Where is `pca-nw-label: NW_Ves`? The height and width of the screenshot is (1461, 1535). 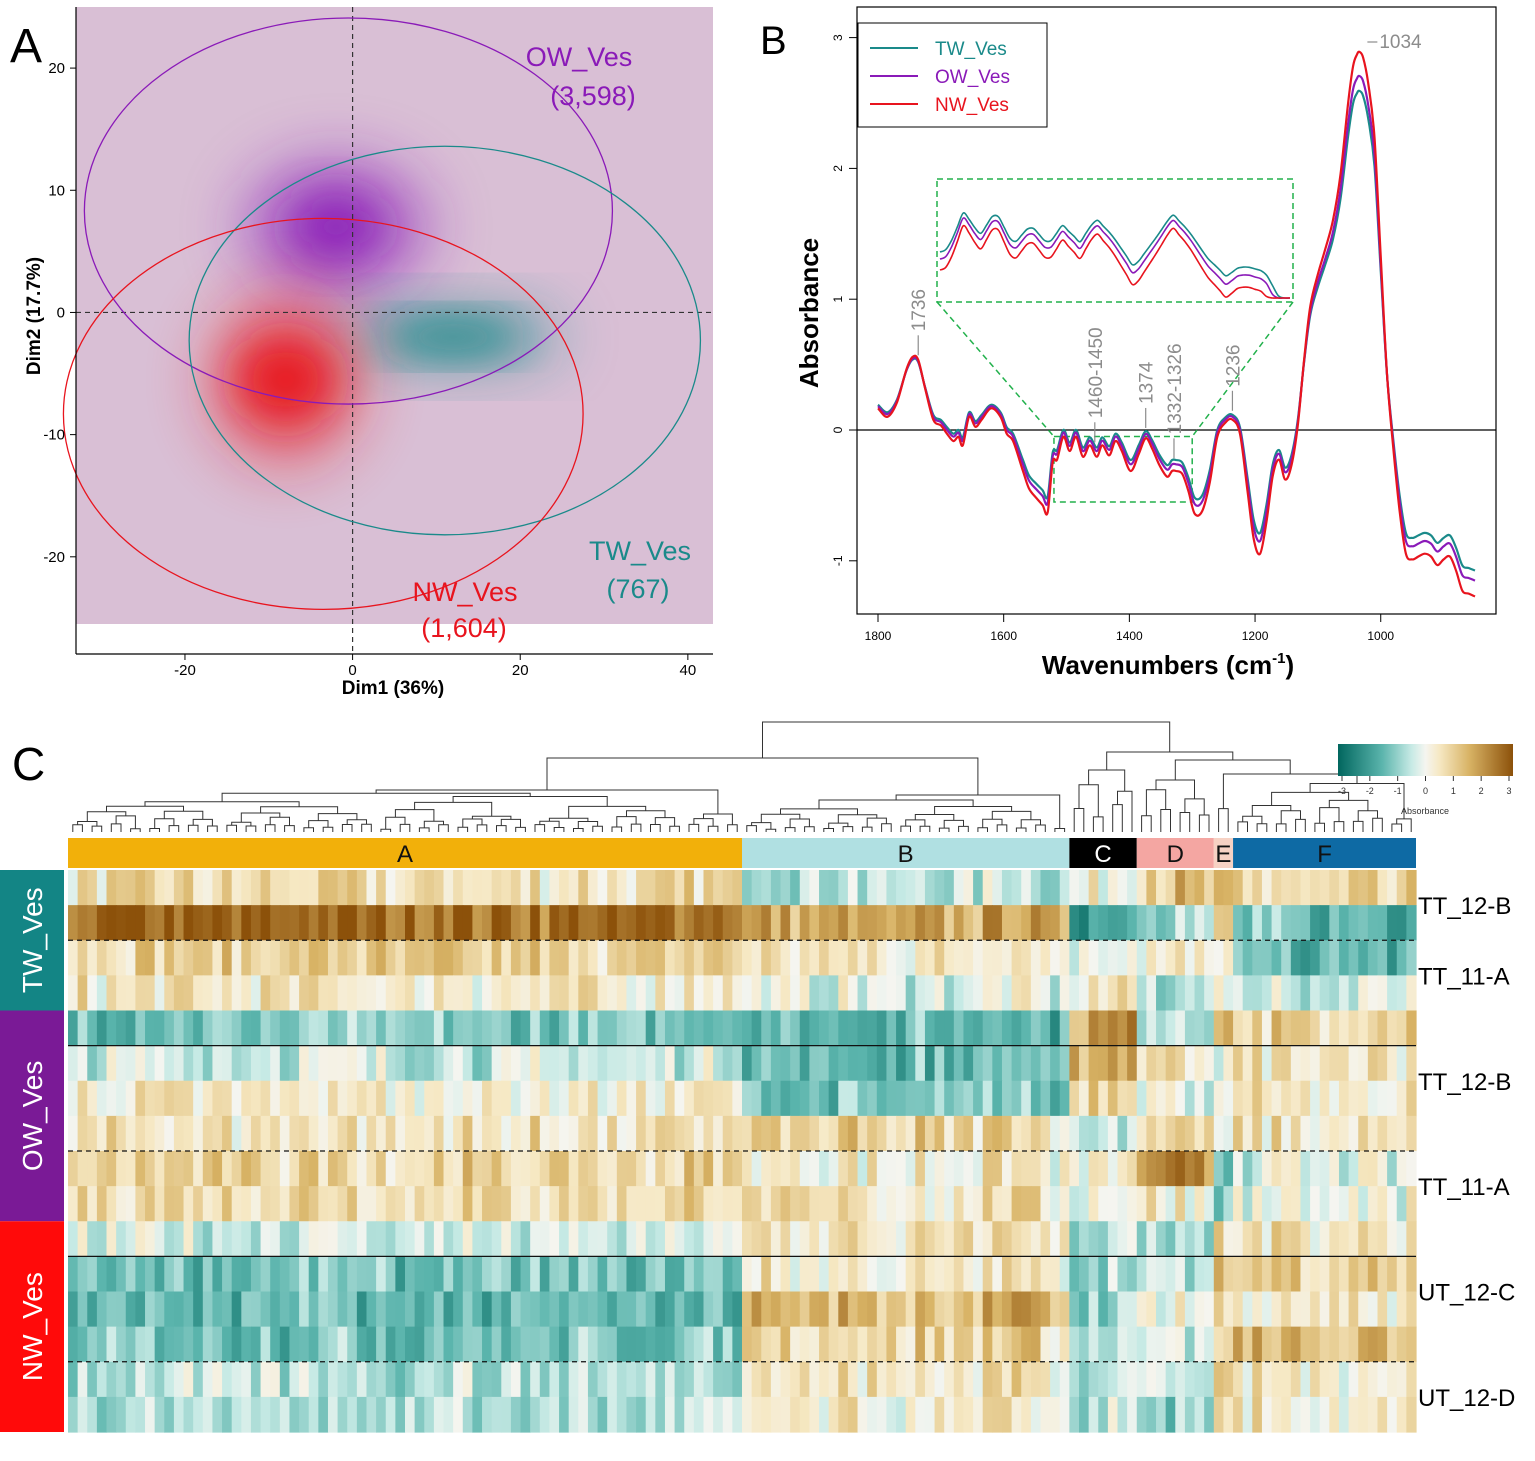
pca-nw-label: NW_Ves is located at coordinates (464, 592).